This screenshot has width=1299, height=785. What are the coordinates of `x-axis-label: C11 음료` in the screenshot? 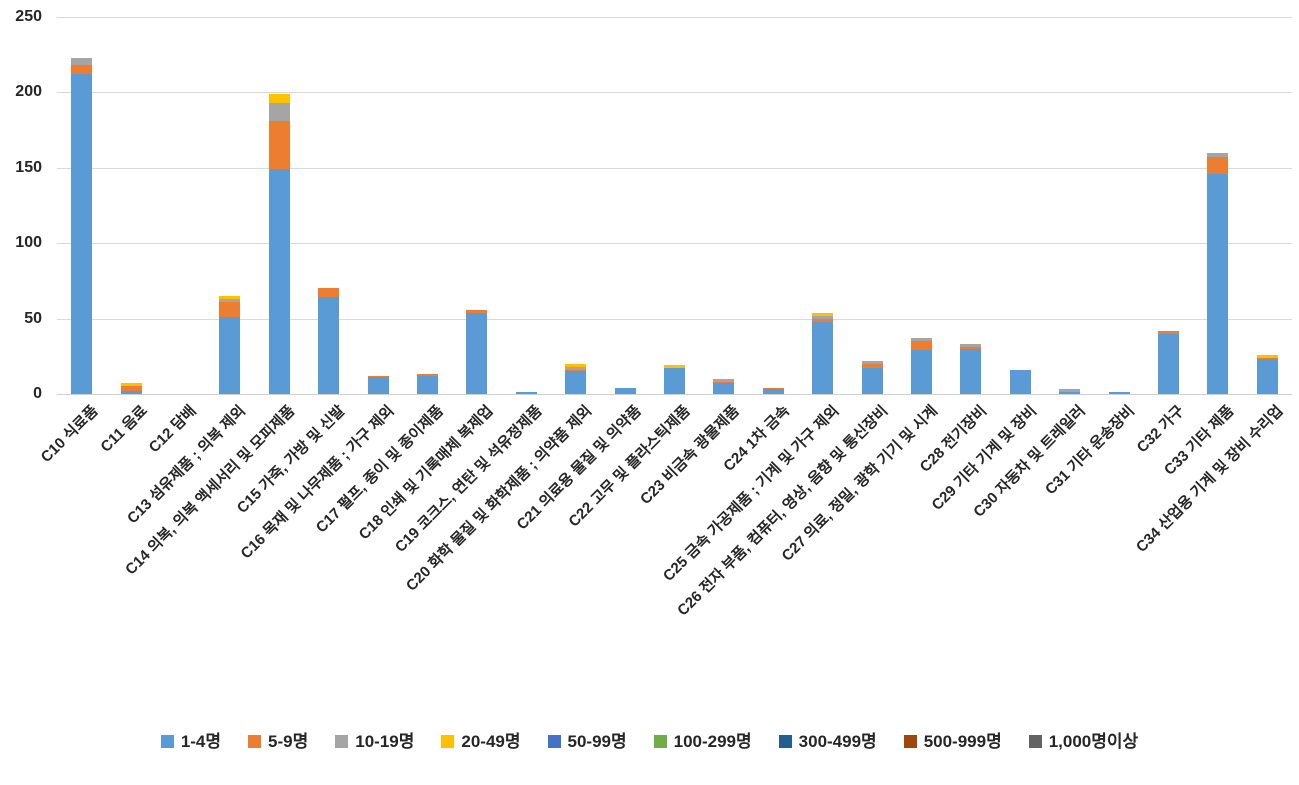 It's located at (124, 429).